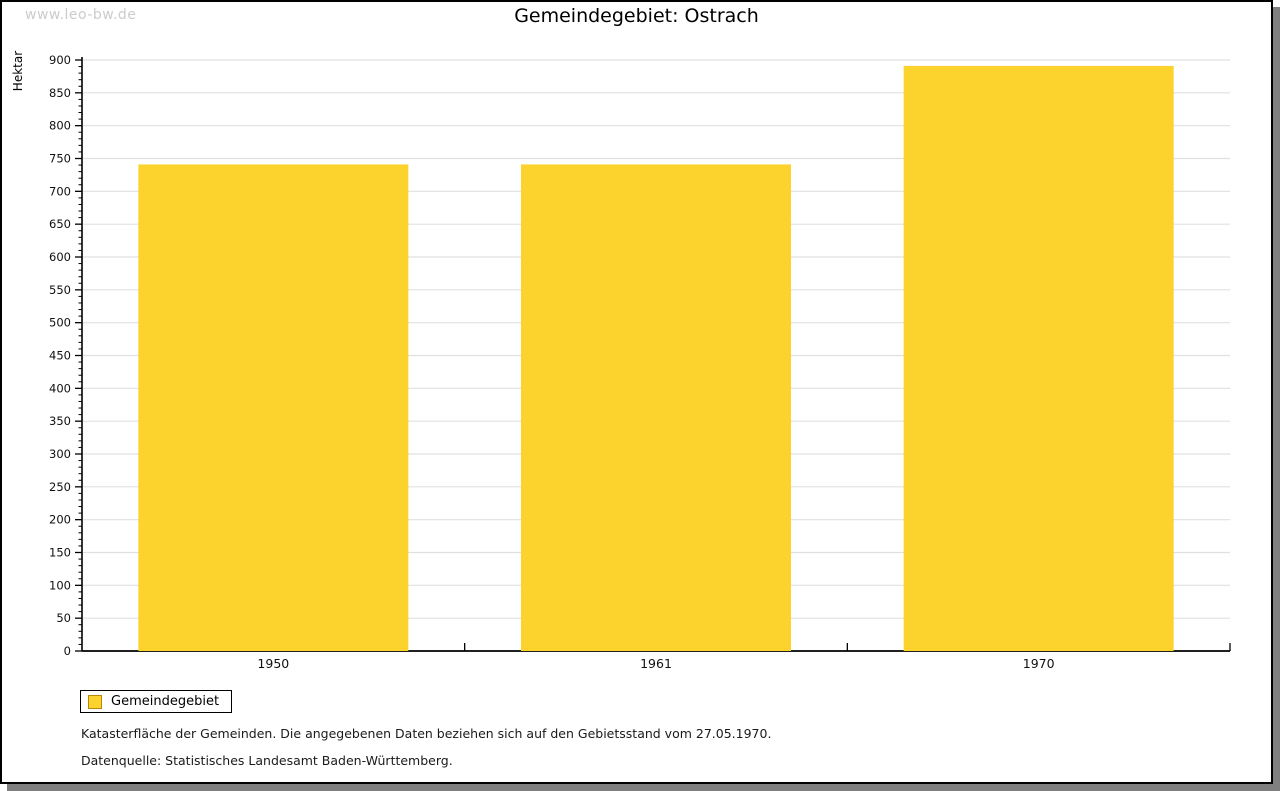 The height and width of the screenshot is (791, 1280). I want to click on y-tick-label: 0, so click(67, 651).